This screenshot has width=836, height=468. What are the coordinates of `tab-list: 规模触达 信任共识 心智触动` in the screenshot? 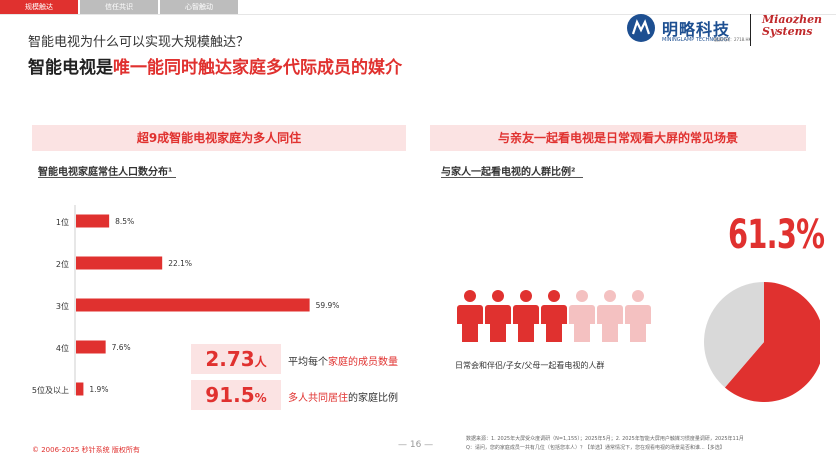 It's located at (120, 7).